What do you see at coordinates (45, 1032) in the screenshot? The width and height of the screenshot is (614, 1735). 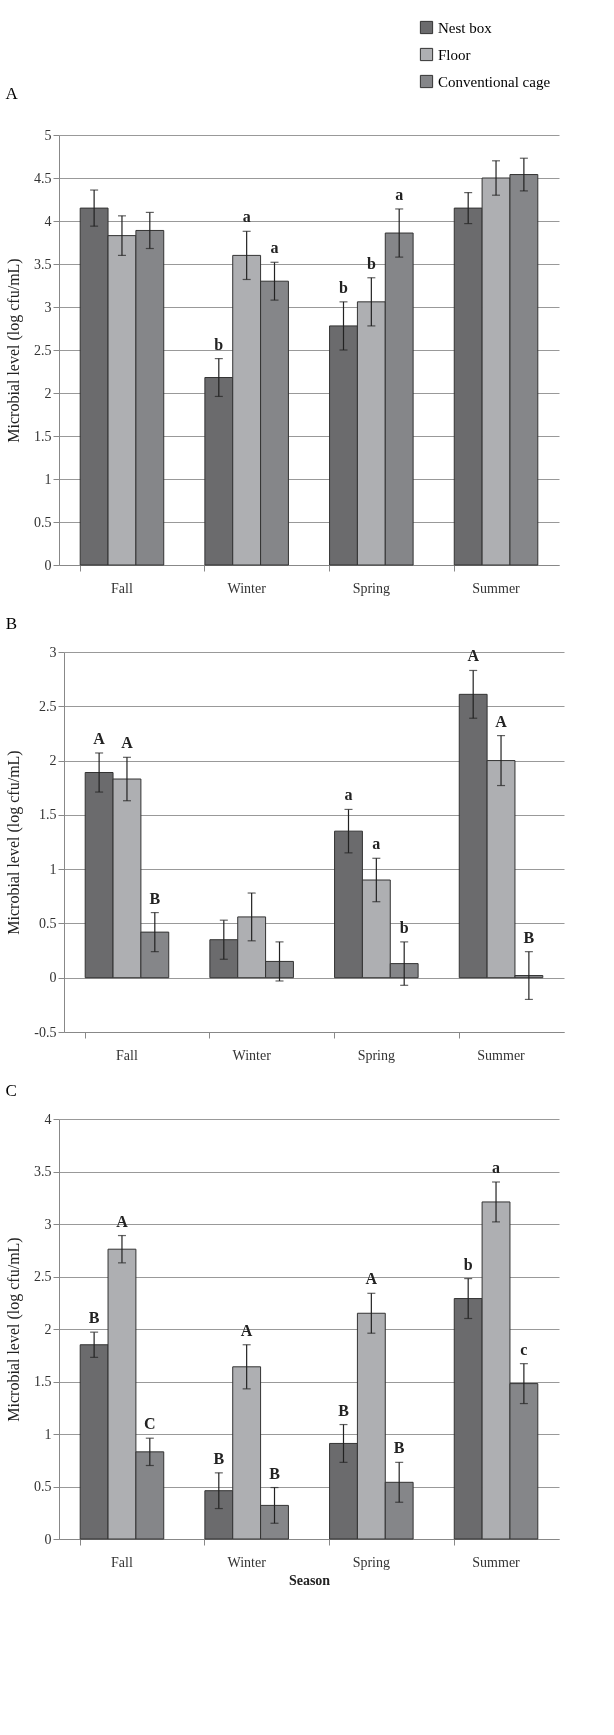 I see `y-tick-label: -0.5` at bounding box center [45, 1032].